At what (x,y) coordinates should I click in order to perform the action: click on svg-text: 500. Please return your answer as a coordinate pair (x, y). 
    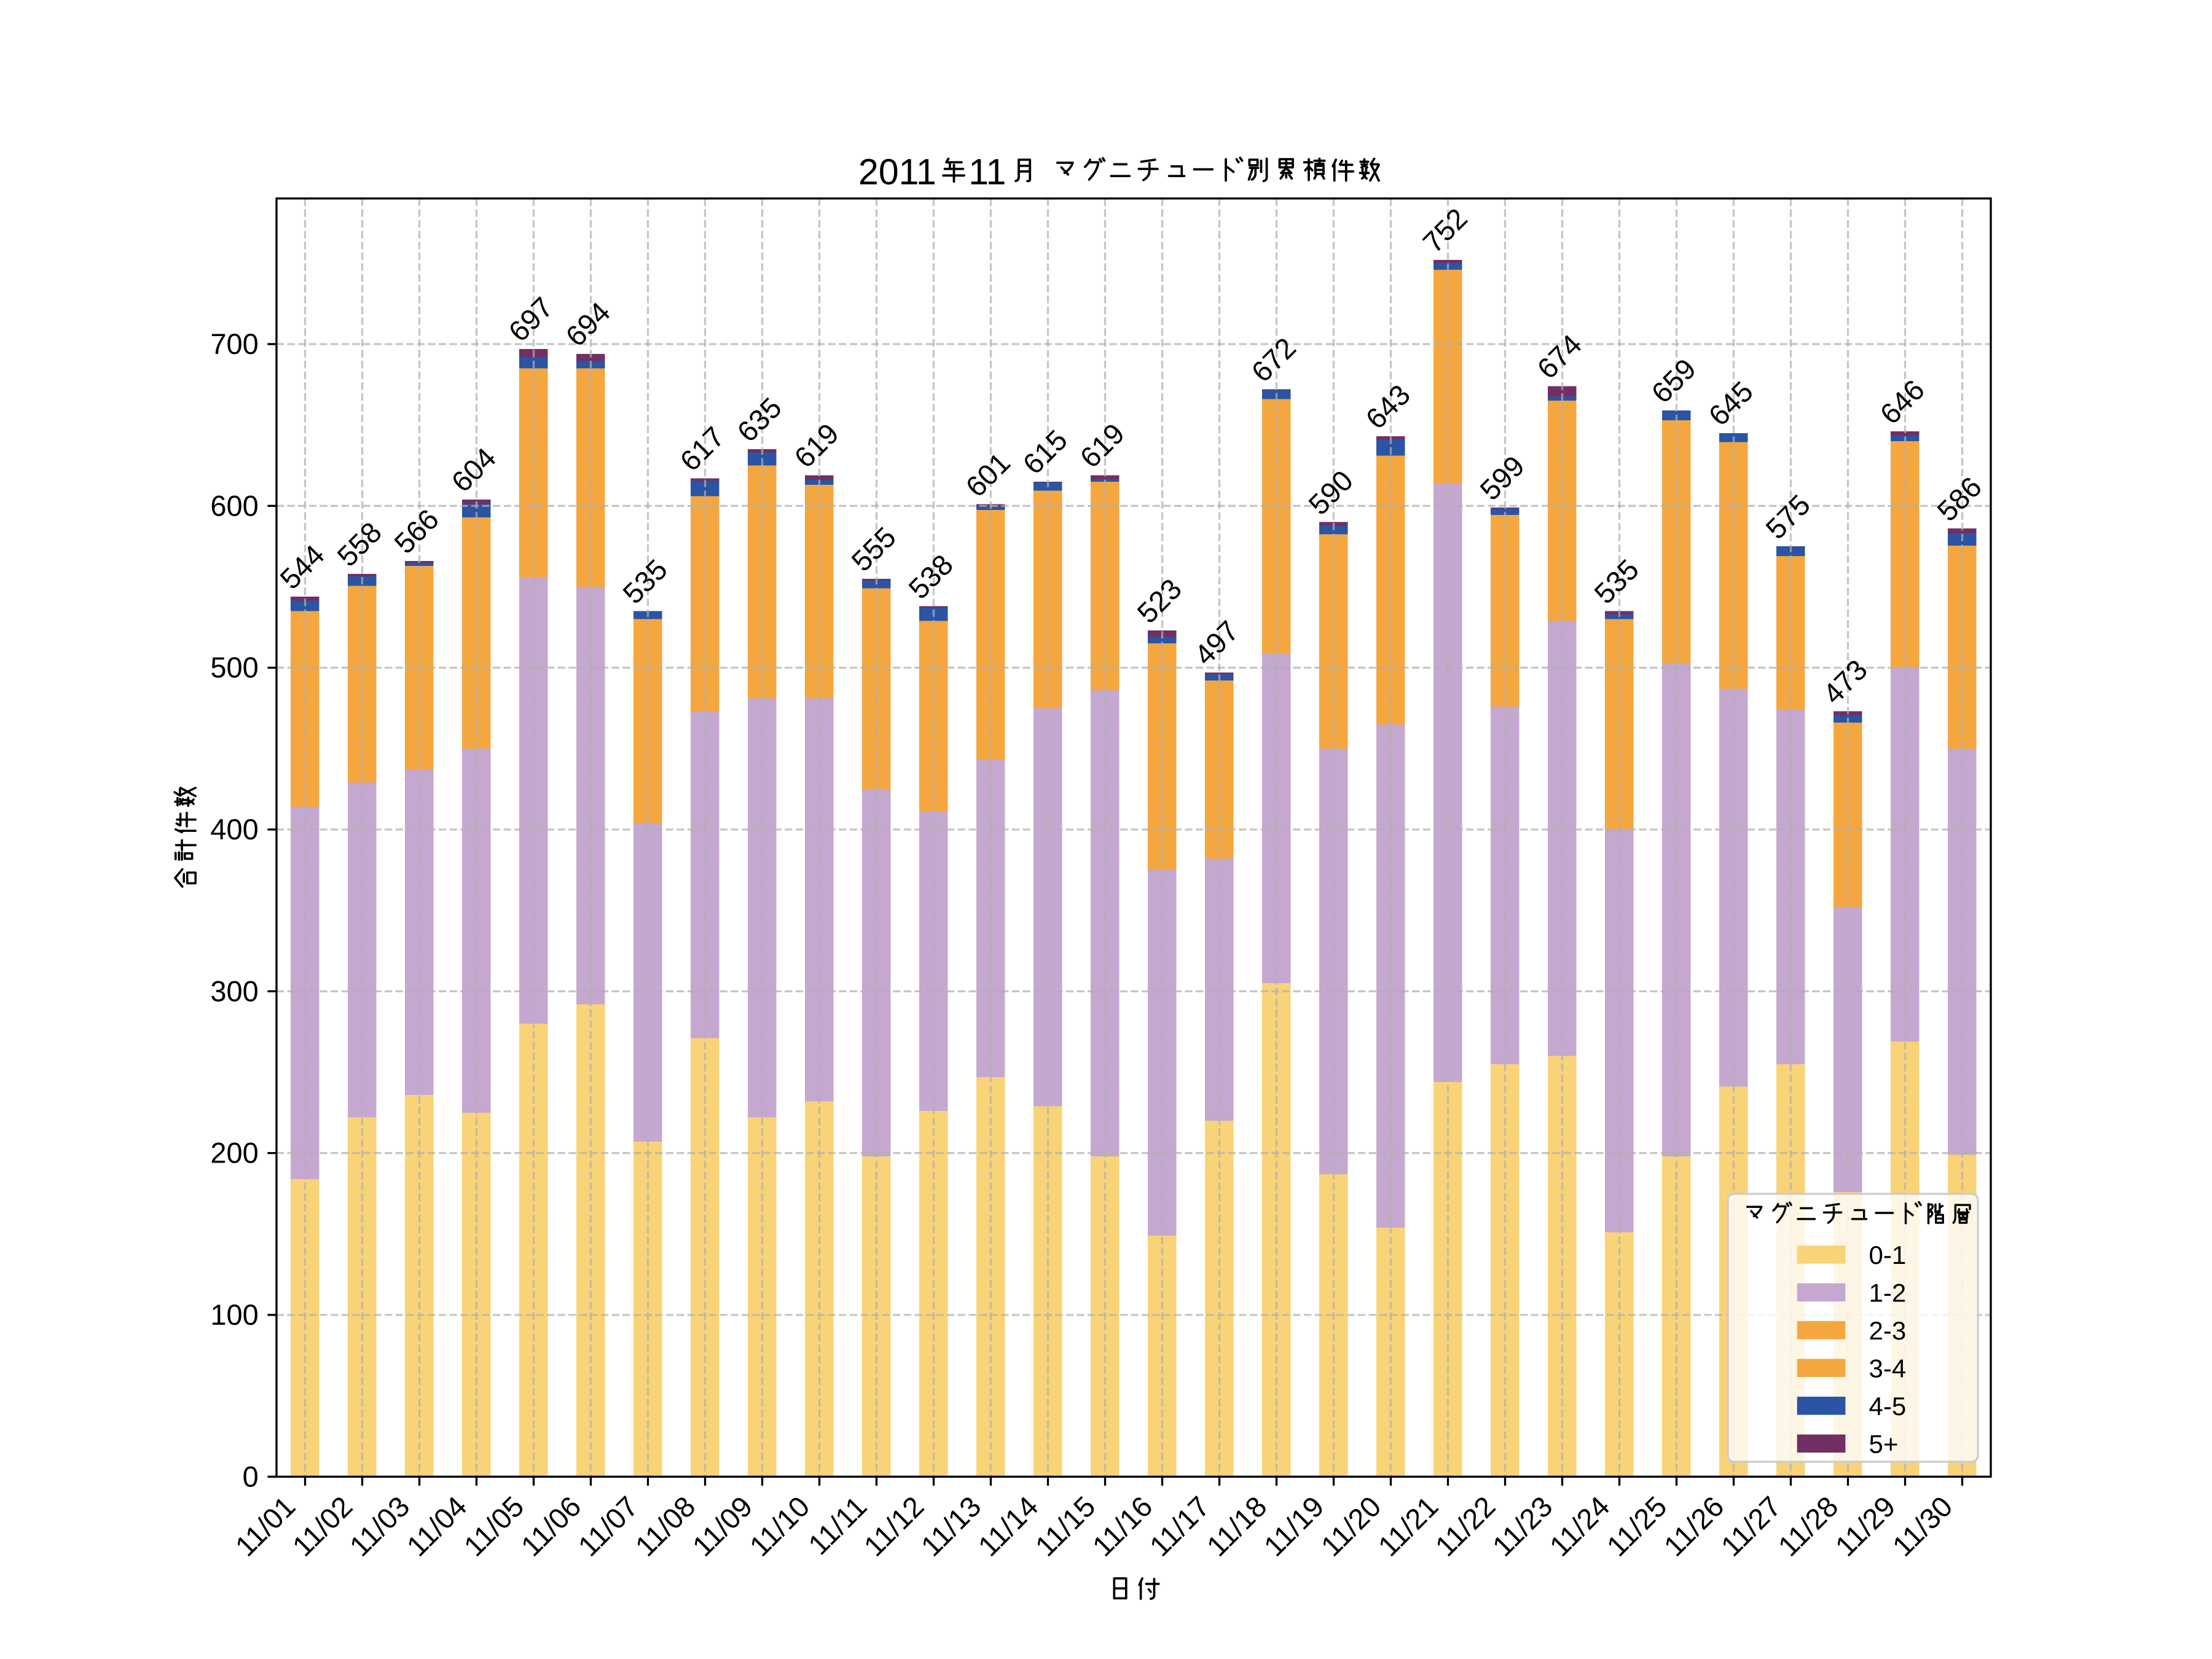
    Looking at the image, I should click on (234, 667).